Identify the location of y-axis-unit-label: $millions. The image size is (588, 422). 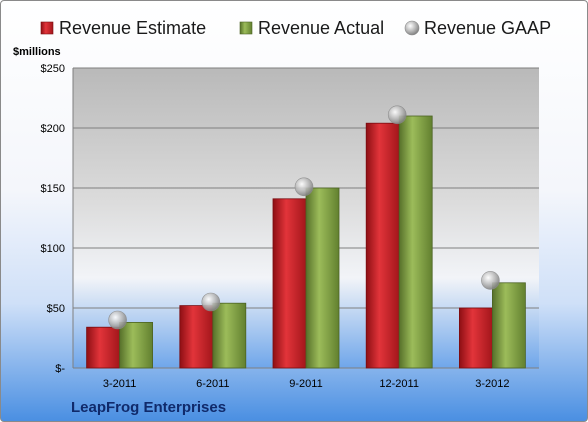
(37, 52).